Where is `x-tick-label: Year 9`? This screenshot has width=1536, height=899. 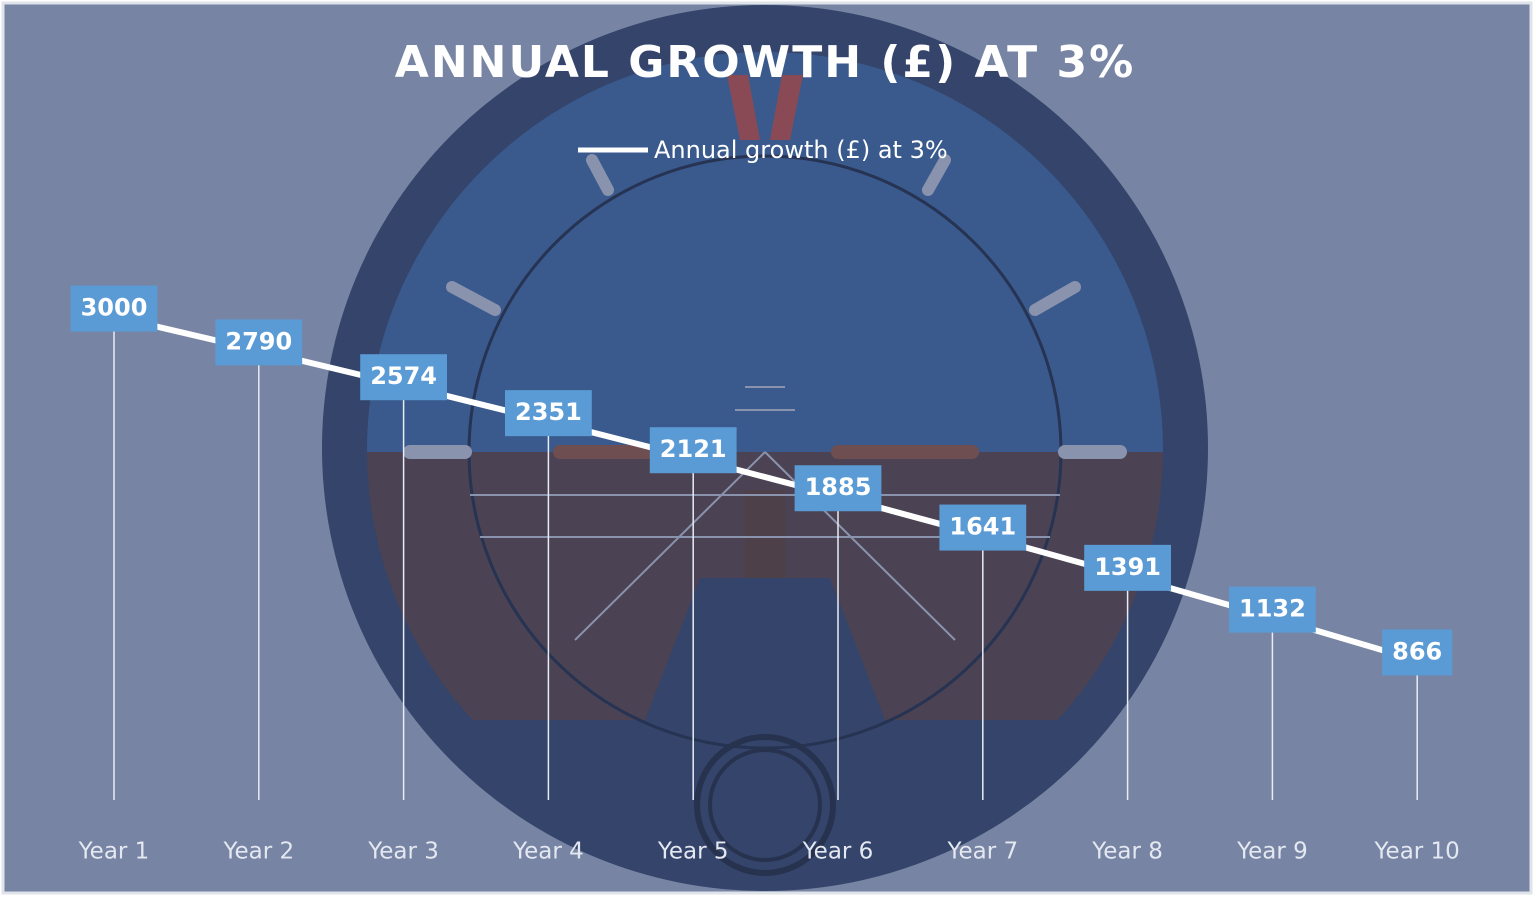 x-tick-label: Year 9 is located at coordinates (1272, 852).